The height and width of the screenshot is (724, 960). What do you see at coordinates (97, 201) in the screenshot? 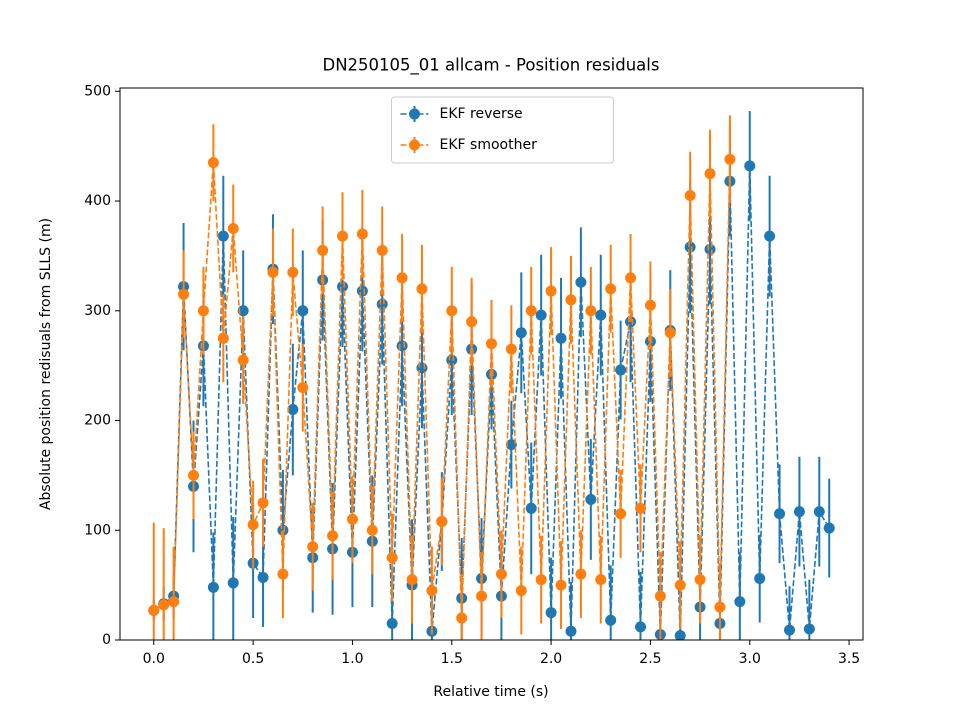
I see `y-tick-label: 400` at bounding box center [97, 201].